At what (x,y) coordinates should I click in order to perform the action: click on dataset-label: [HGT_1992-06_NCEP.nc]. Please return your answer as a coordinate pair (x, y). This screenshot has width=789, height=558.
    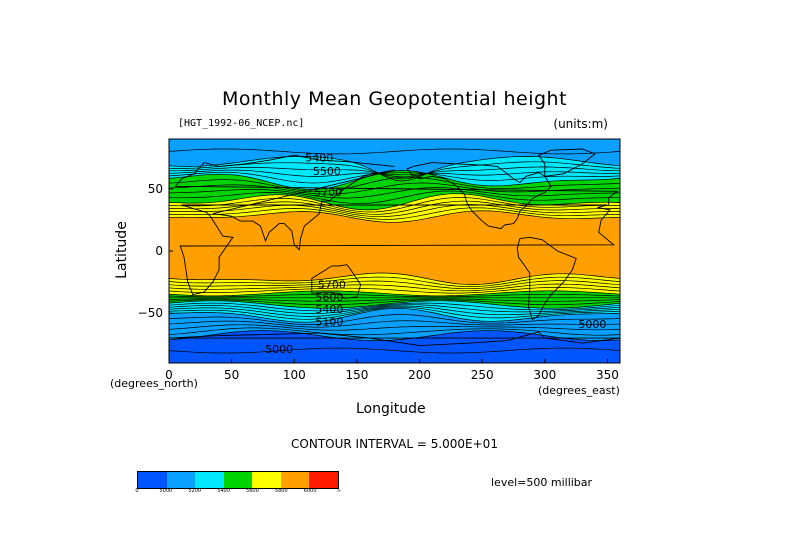
    Looking at the image, I should click on (241, 123).